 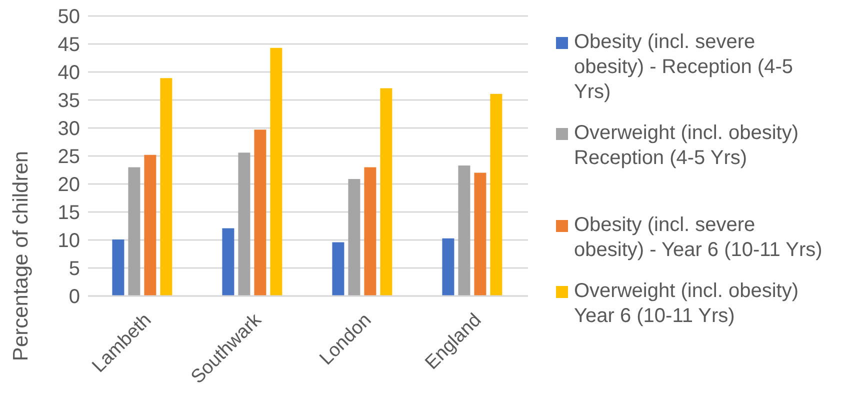 What do you see at coordinates (74, 269) in the screenshot?
I see `y-tick-label: 5` at bounding box center [74, 269].